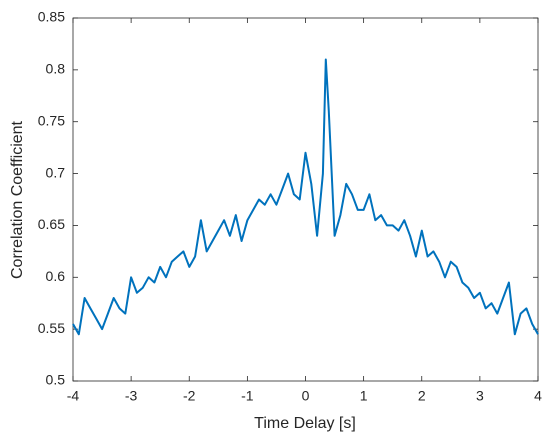 The height and width of the screenshot is (440, 550). What do you see at coordinates (189, 396) in the screenshot?
I see `x-tick-label: -2` at bounding box center [189, 396].